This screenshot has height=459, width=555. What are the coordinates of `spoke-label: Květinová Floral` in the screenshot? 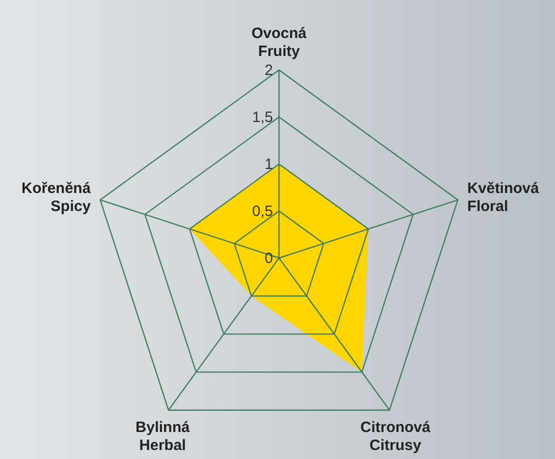 It's located at (503, 197).